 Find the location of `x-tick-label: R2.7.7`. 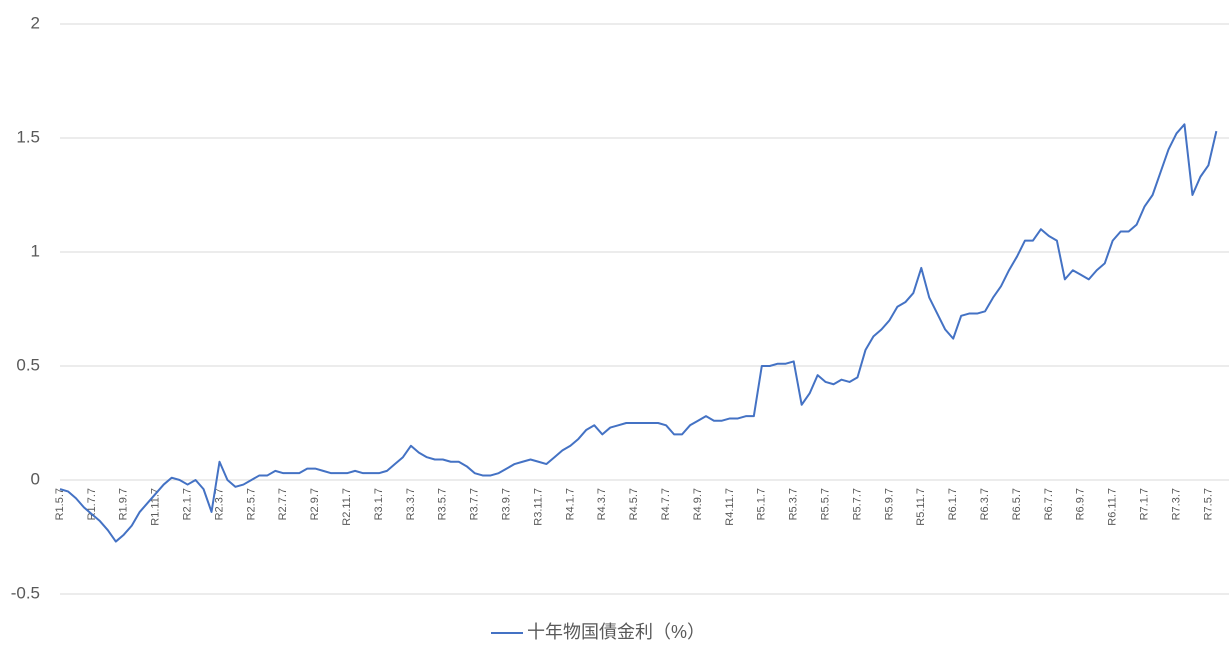

x-tick-label: R2.7.7 is located at coordinates (283, 504).